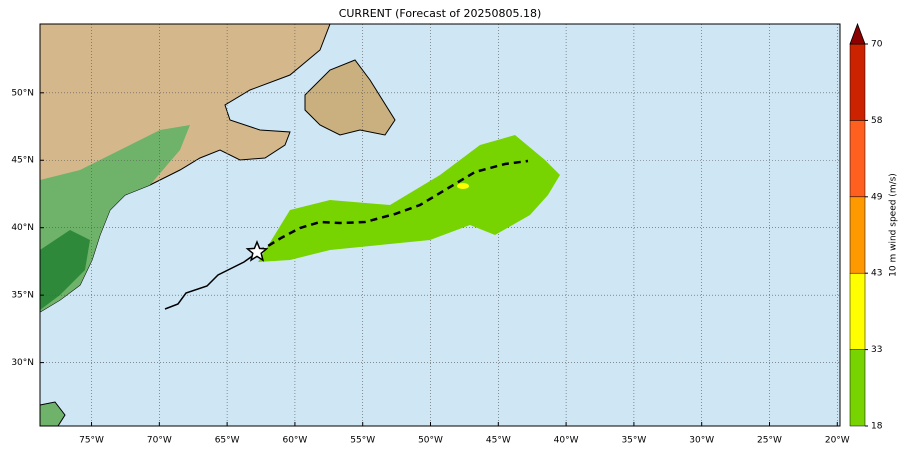 Image resolution: width=909 pixels, height=457 pixels. What do you see at coordinates (65, 270) in the screenshot?
I see `coastal-plain` at bounding box center [65, 270].